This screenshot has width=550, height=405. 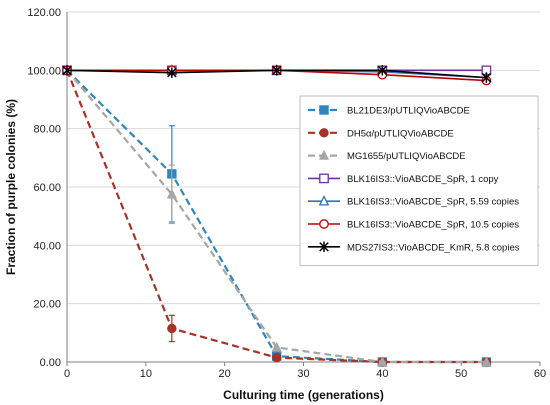 I want to click on legend-item: BLK16IS3::VioABCDE_SpR, 5.59 copies, so click(x=413, y=201).